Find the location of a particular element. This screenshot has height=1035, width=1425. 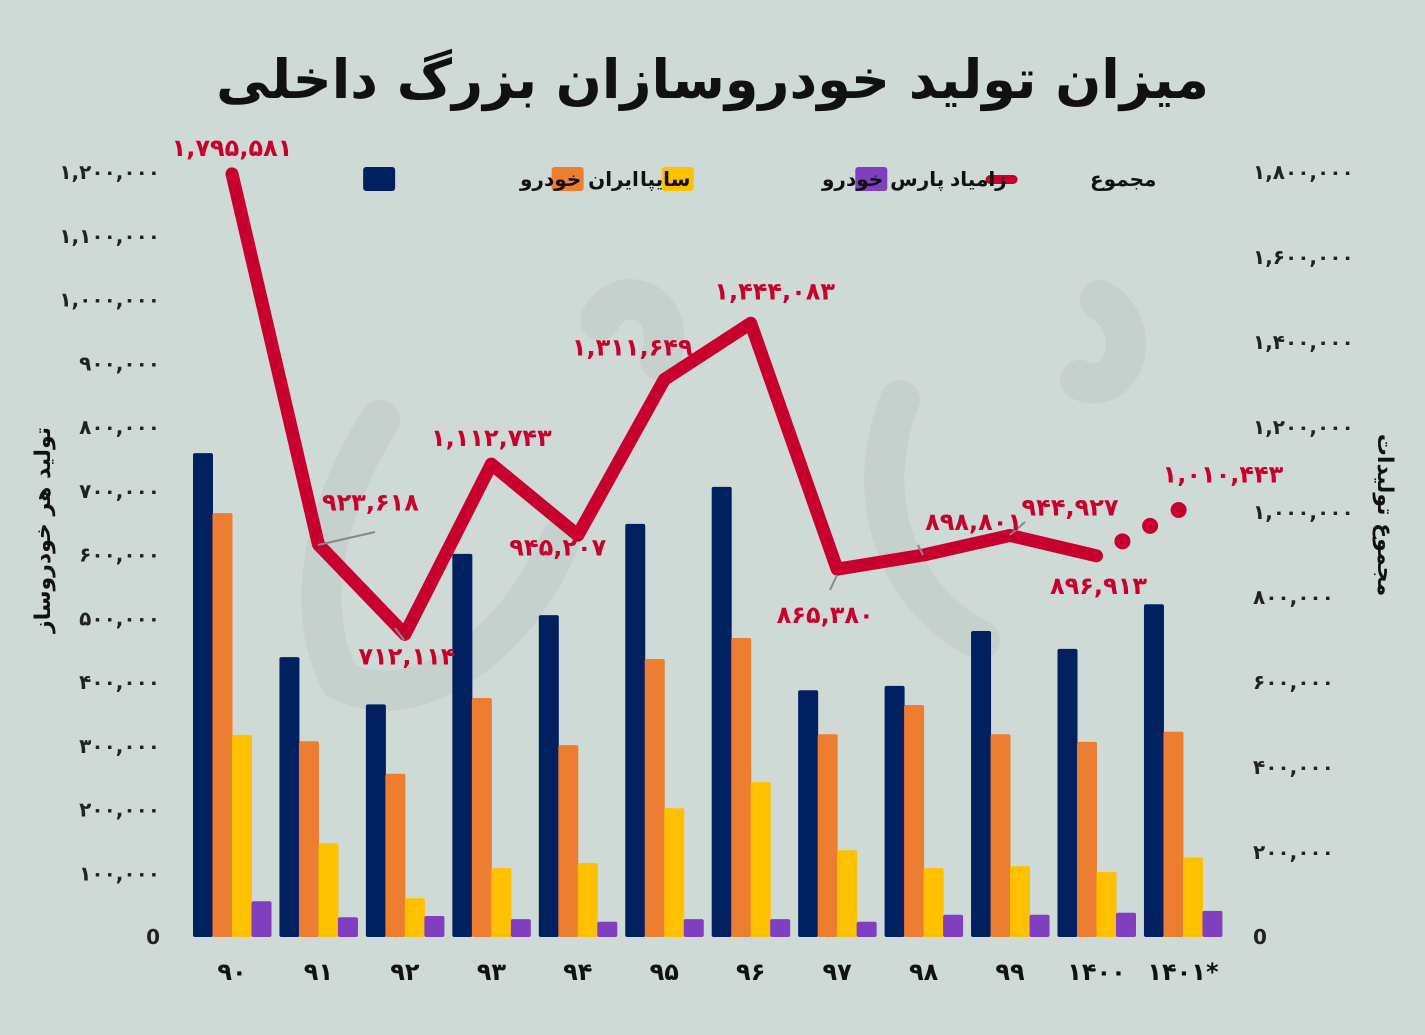

legend-label: مجموع is located at coordinates (1123, 179).